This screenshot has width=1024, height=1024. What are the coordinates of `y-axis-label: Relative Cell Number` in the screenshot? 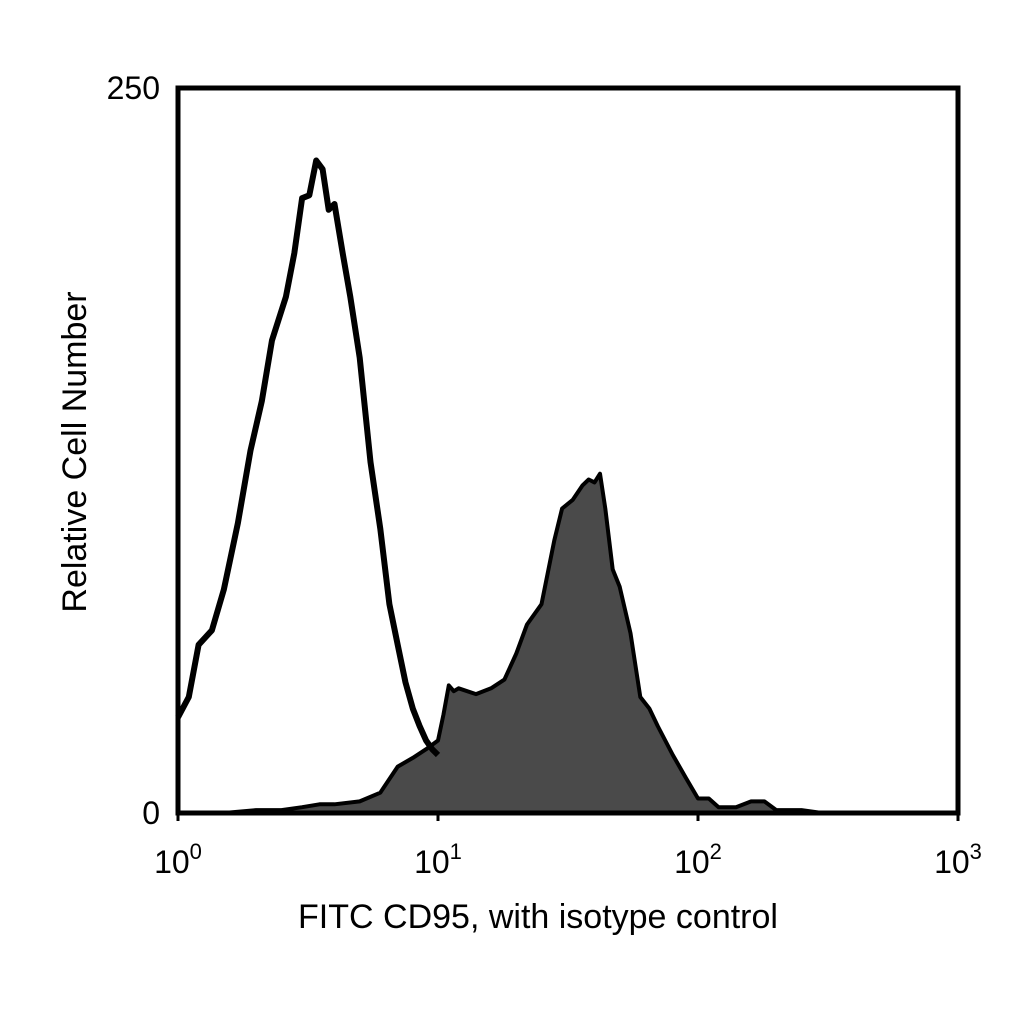 It's located at (75, 451).